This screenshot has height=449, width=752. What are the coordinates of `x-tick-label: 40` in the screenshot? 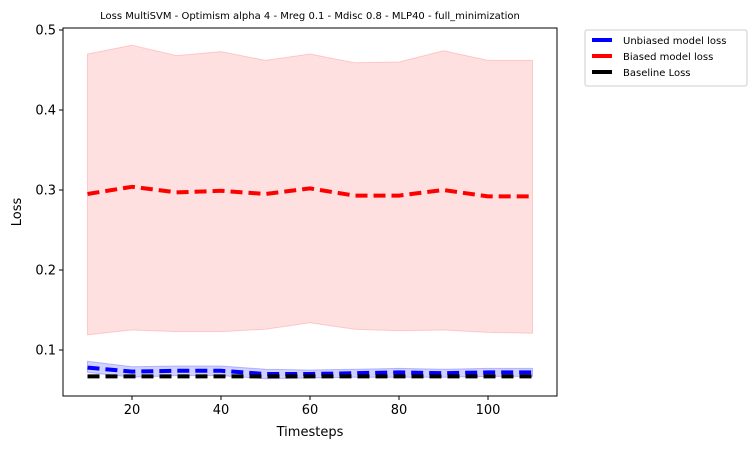 It's located at (221, 410).